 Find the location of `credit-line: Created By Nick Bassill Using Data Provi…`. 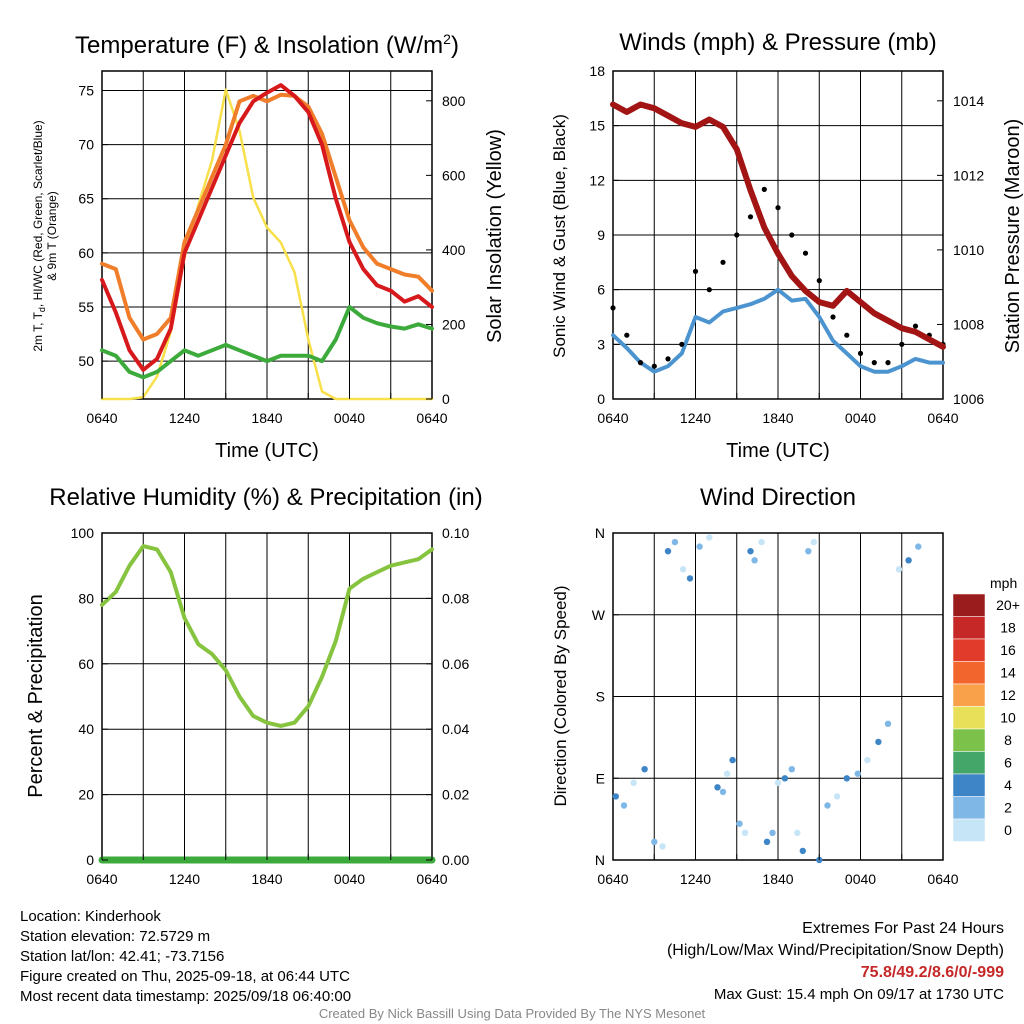

credit-line: Created By Nick Bassill Using Data Provi… is located at coordinates (512, 1013).